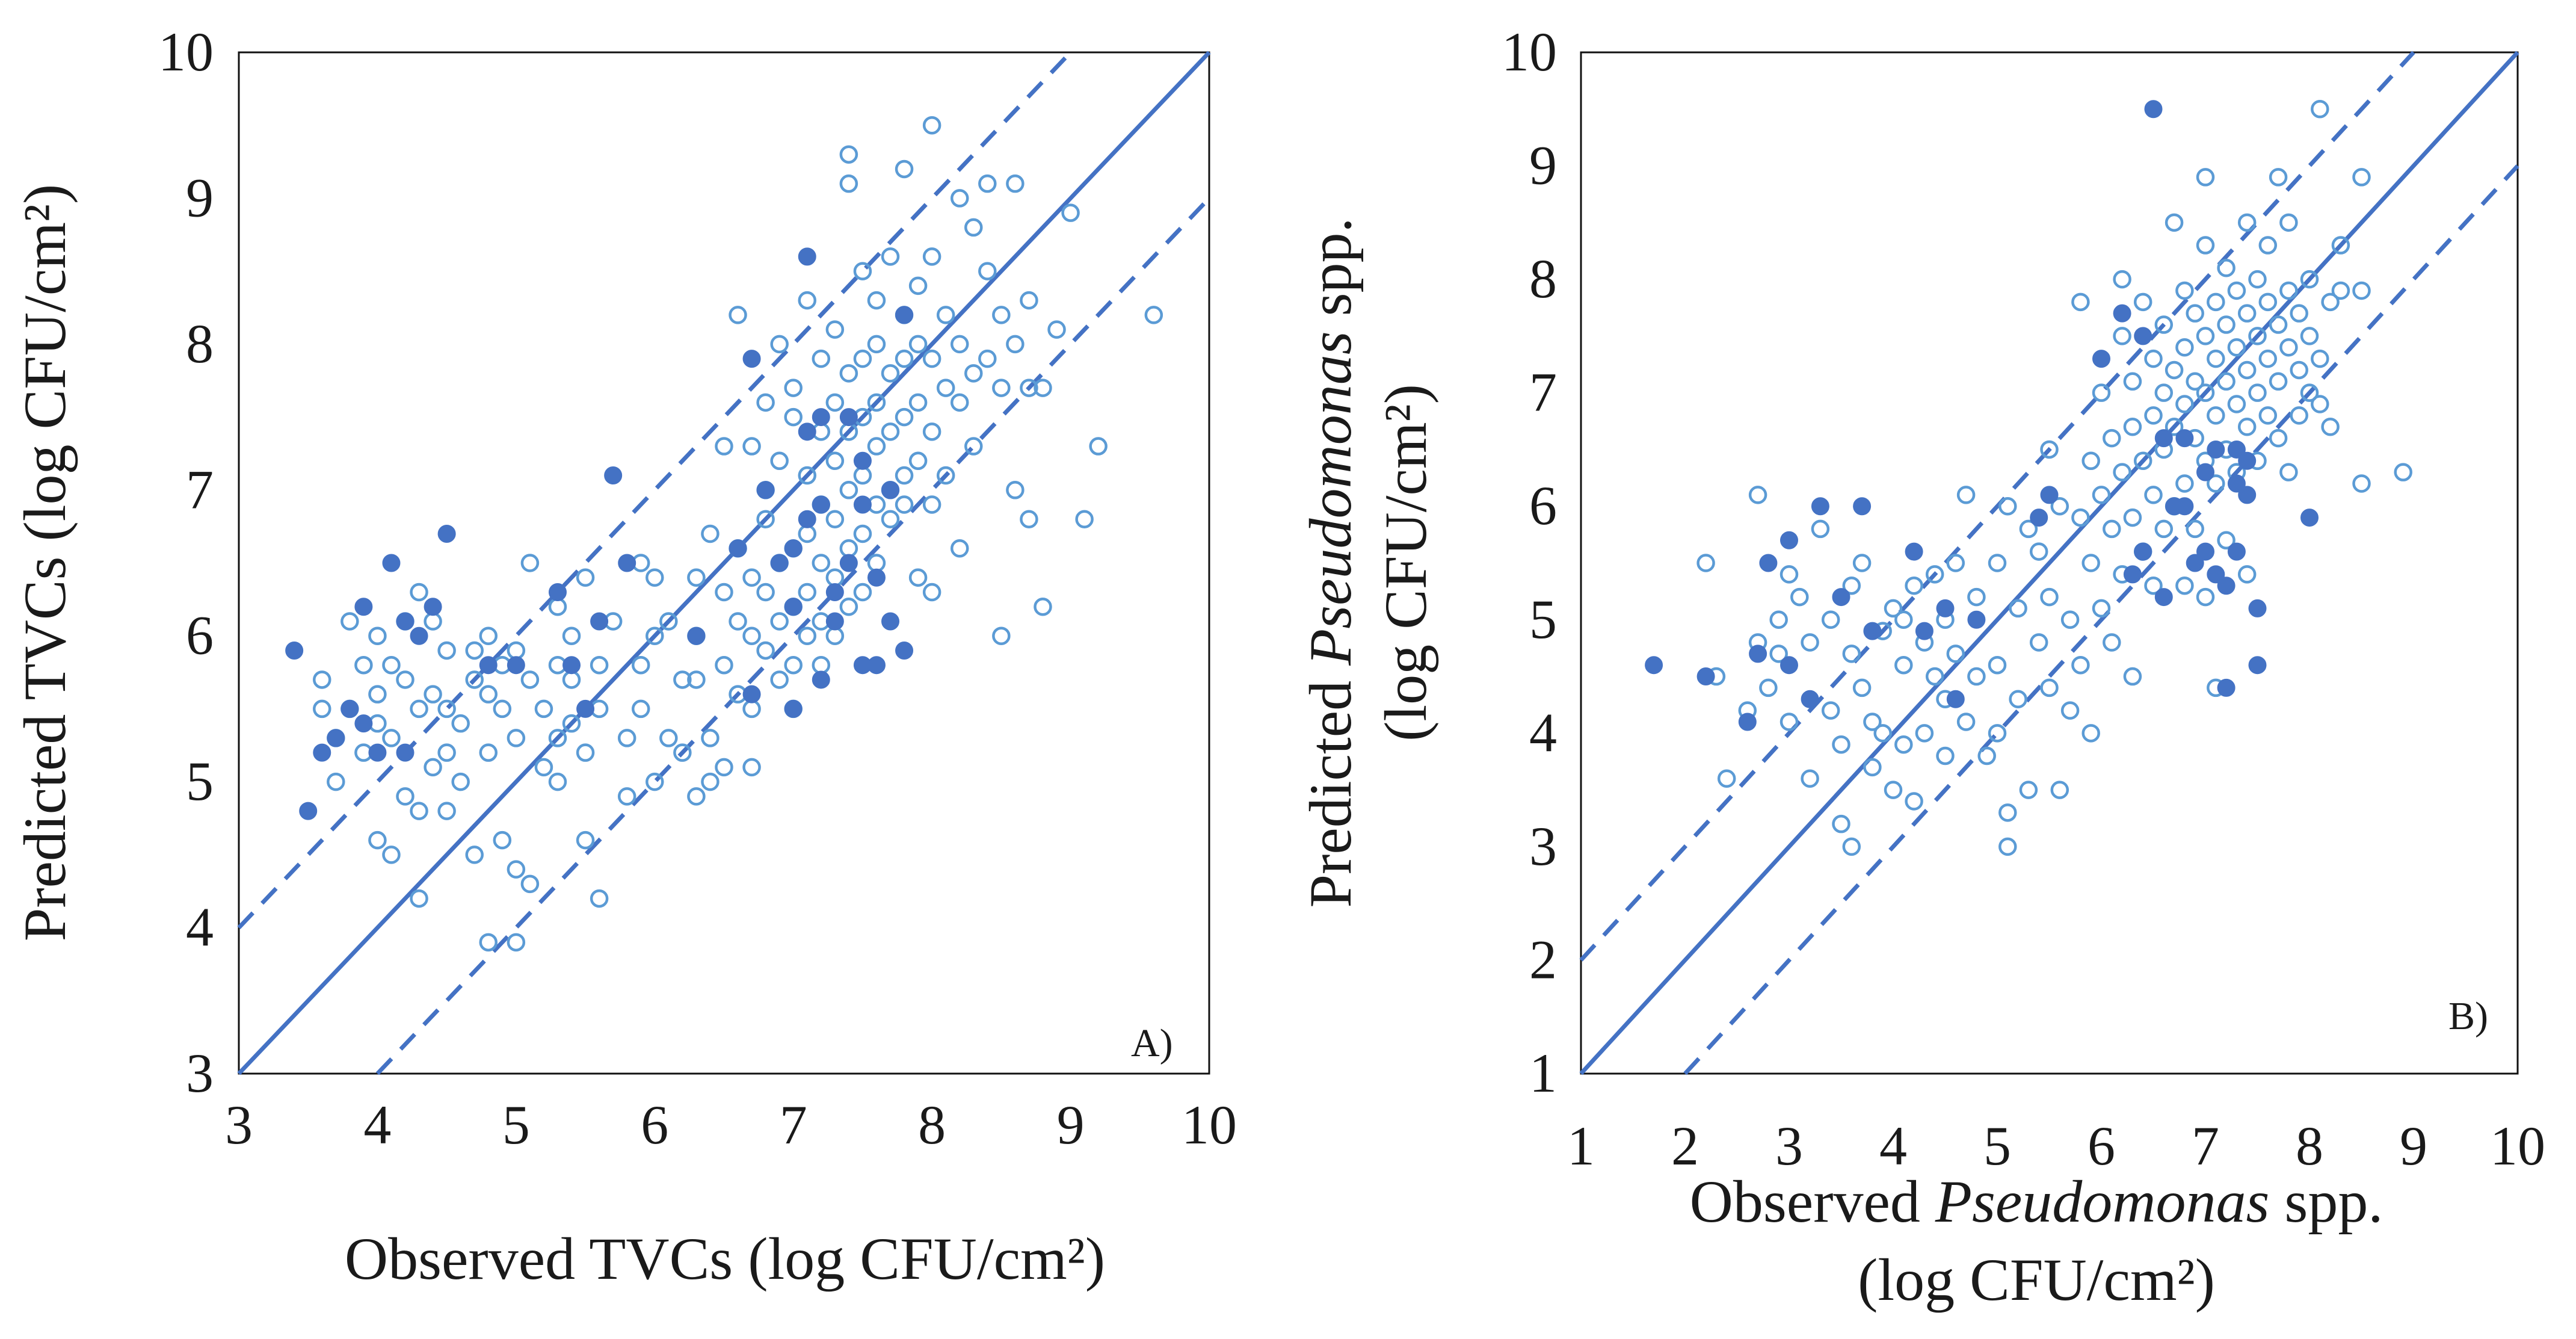  What do you see at coordinates (1543, 959) in the screenshot?
I see `panel-b-y-tick-label: 2` at bounding box center [1543, 959].